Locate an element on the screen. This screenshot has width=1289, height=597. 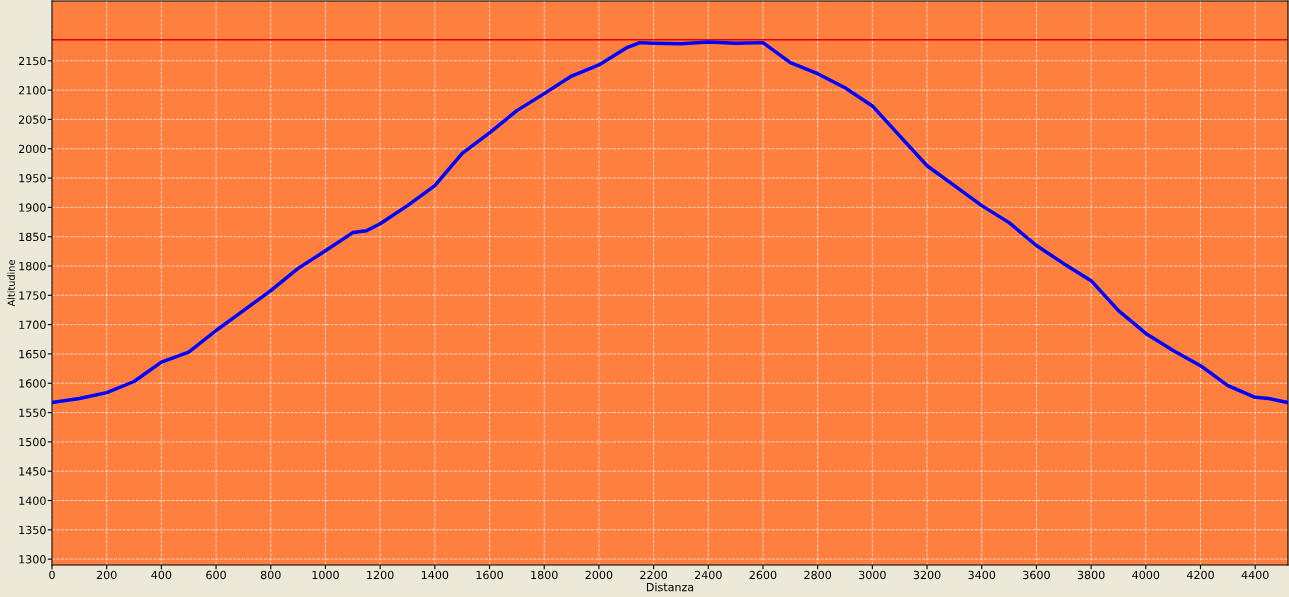
x-tick-label: 600 is located at coordinates (216, 575).